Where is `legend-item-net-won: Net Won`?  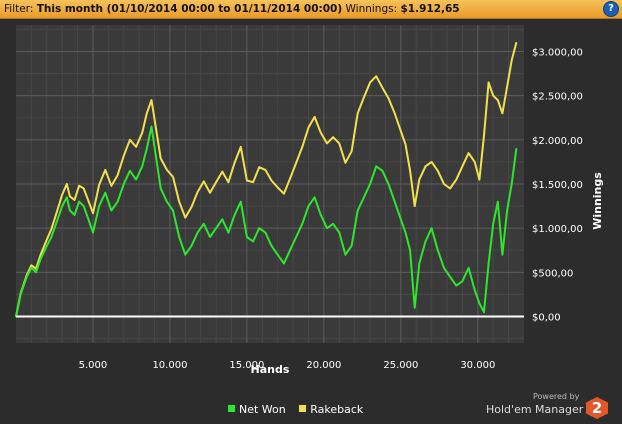 legend-item-net-won: Net Won is located at coordinates (257, 409).